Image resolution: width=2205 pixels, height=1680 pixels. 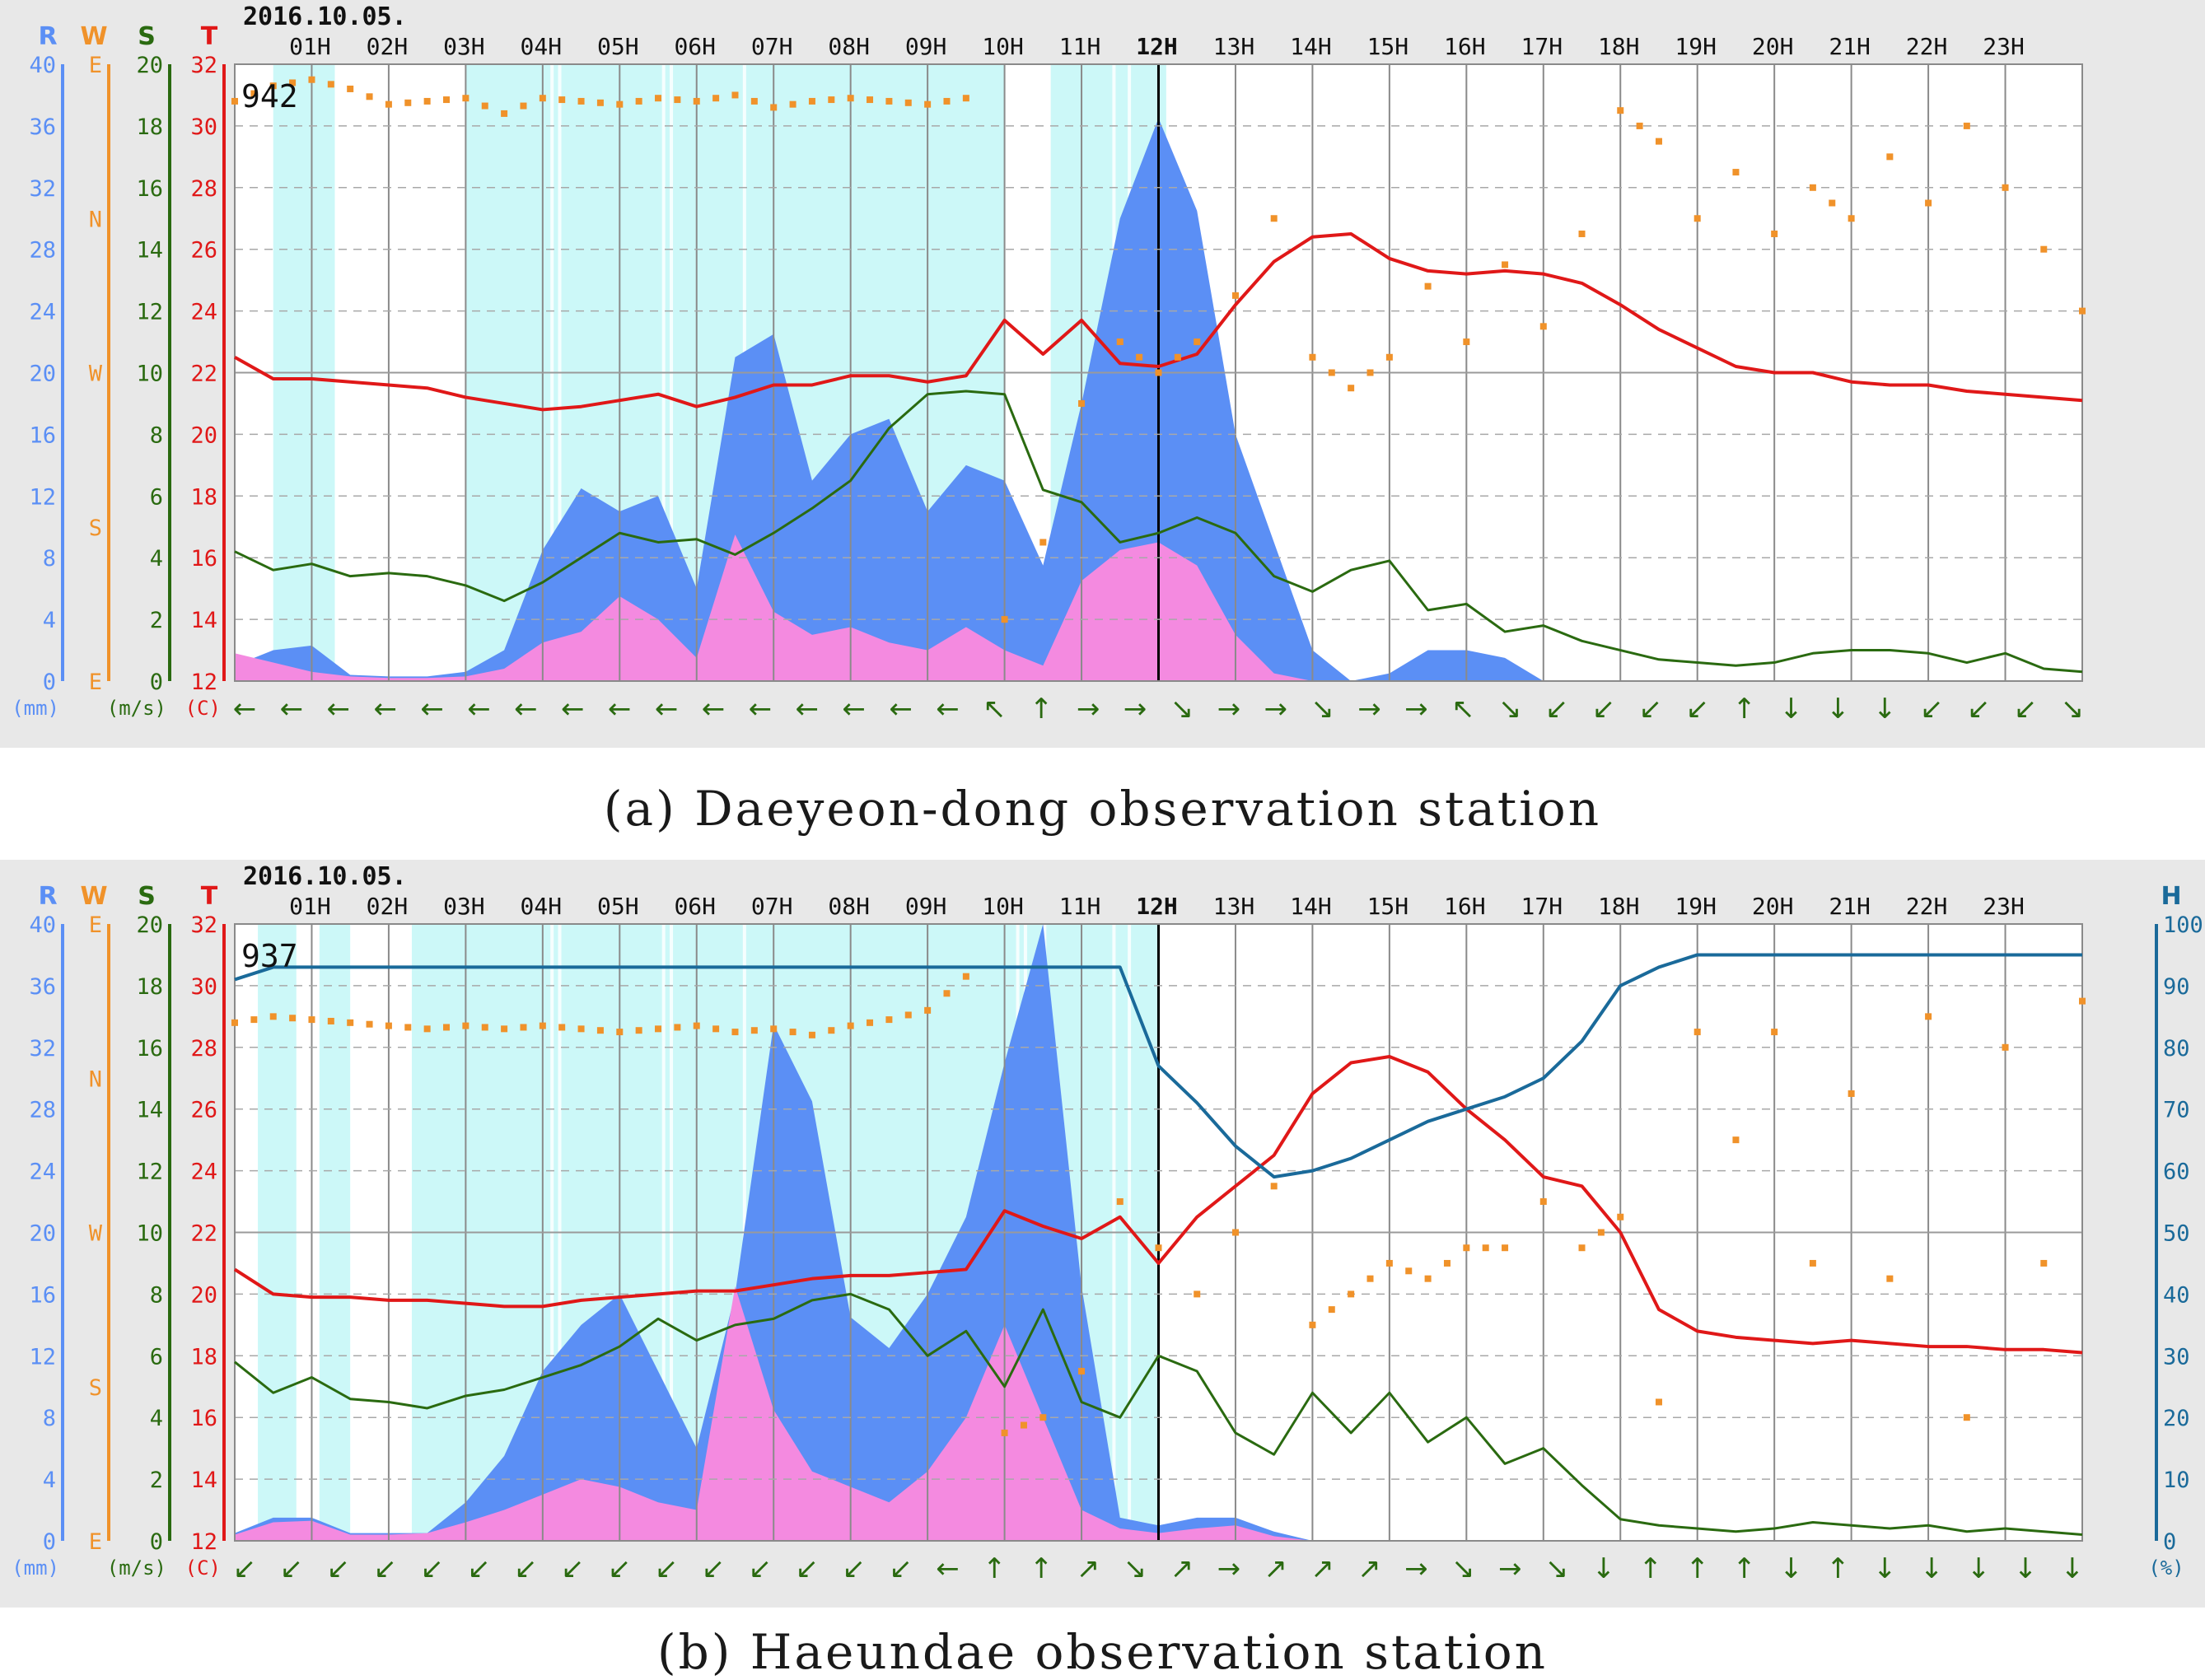 What do you see at coordinates (2073, 1568) in the screenshot?
I see `wind-arrow-39: ↓` at bounding box center [2073, 1568].